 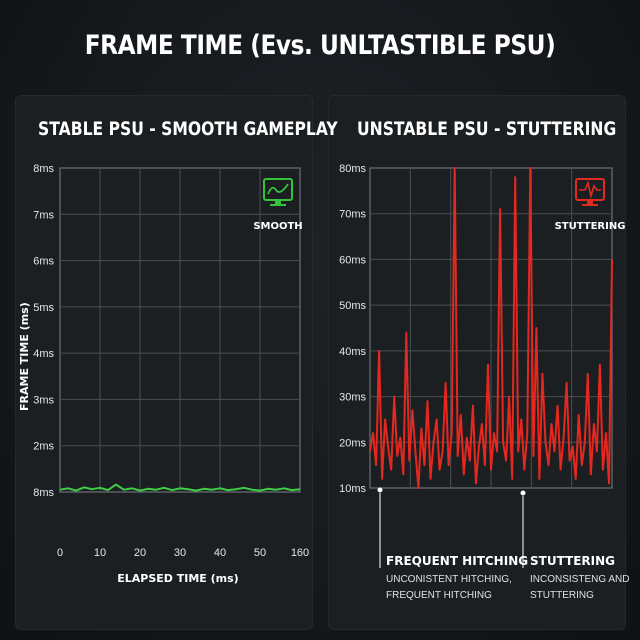 I want to click on monitor-smooth-icon, so click(x=278, y=192).